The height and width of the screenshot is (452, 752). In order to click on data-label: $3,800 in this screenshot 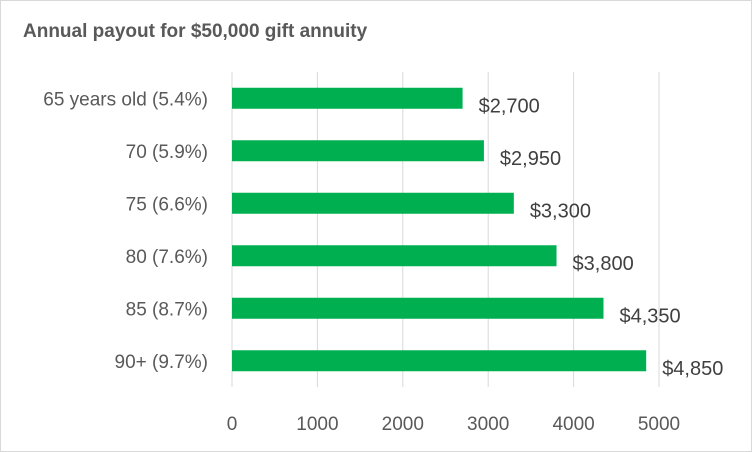, I will do `click(603, 264)`.